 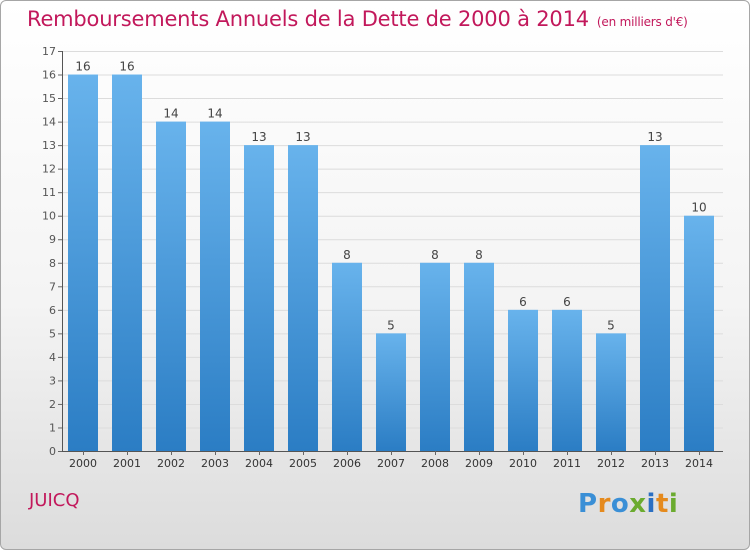 I want to click on logo-letter: t, so click(x=662, y=504).